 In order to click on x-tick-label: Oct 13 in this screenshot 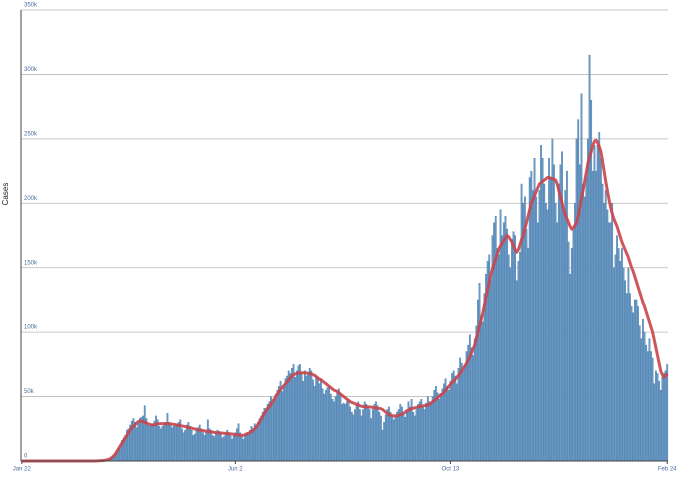, I will do `click(451, 470)`.